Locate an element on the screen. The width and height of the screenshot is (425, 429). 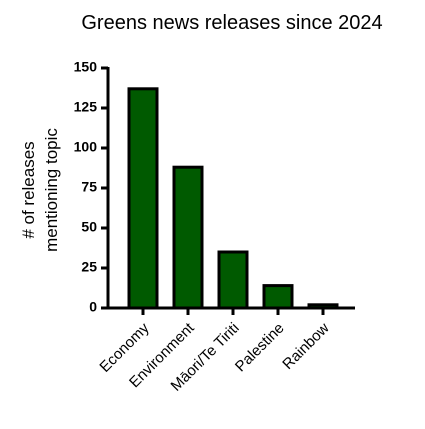
y-tick-label: 150 is located at coordinates (86, 67).